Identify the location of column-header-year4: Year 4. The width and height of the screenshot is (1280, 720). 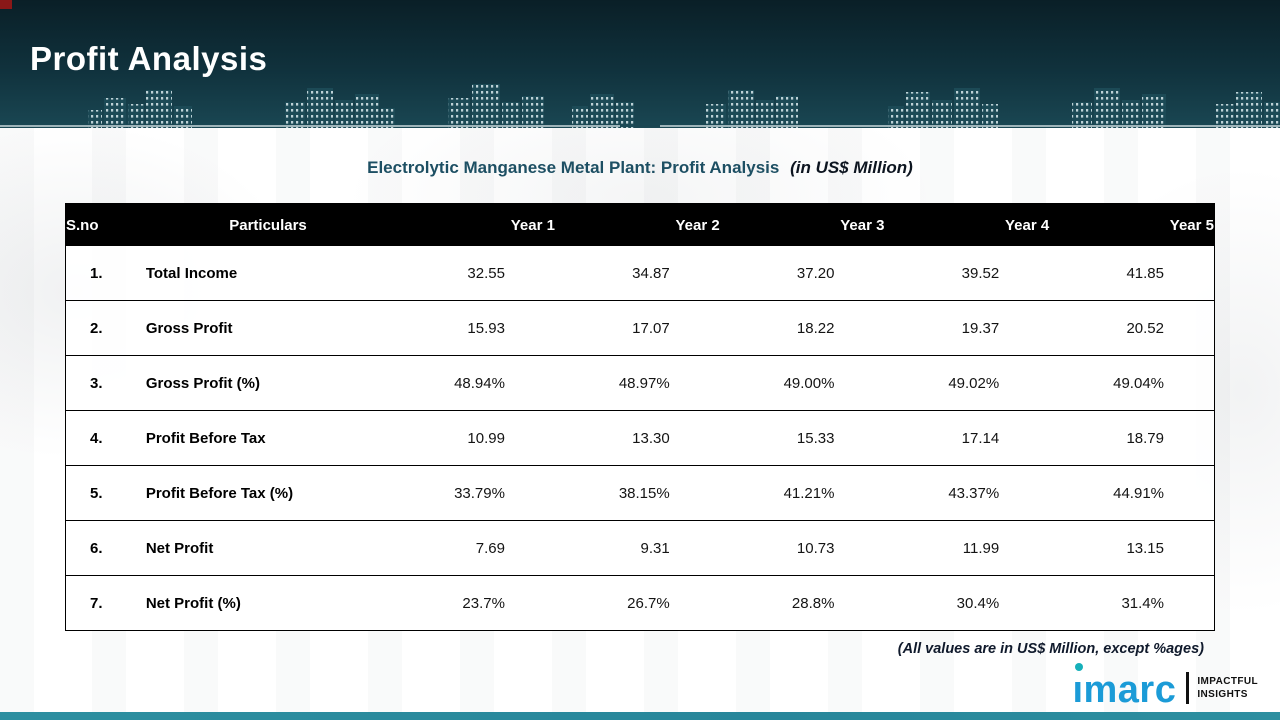
(967, 224).